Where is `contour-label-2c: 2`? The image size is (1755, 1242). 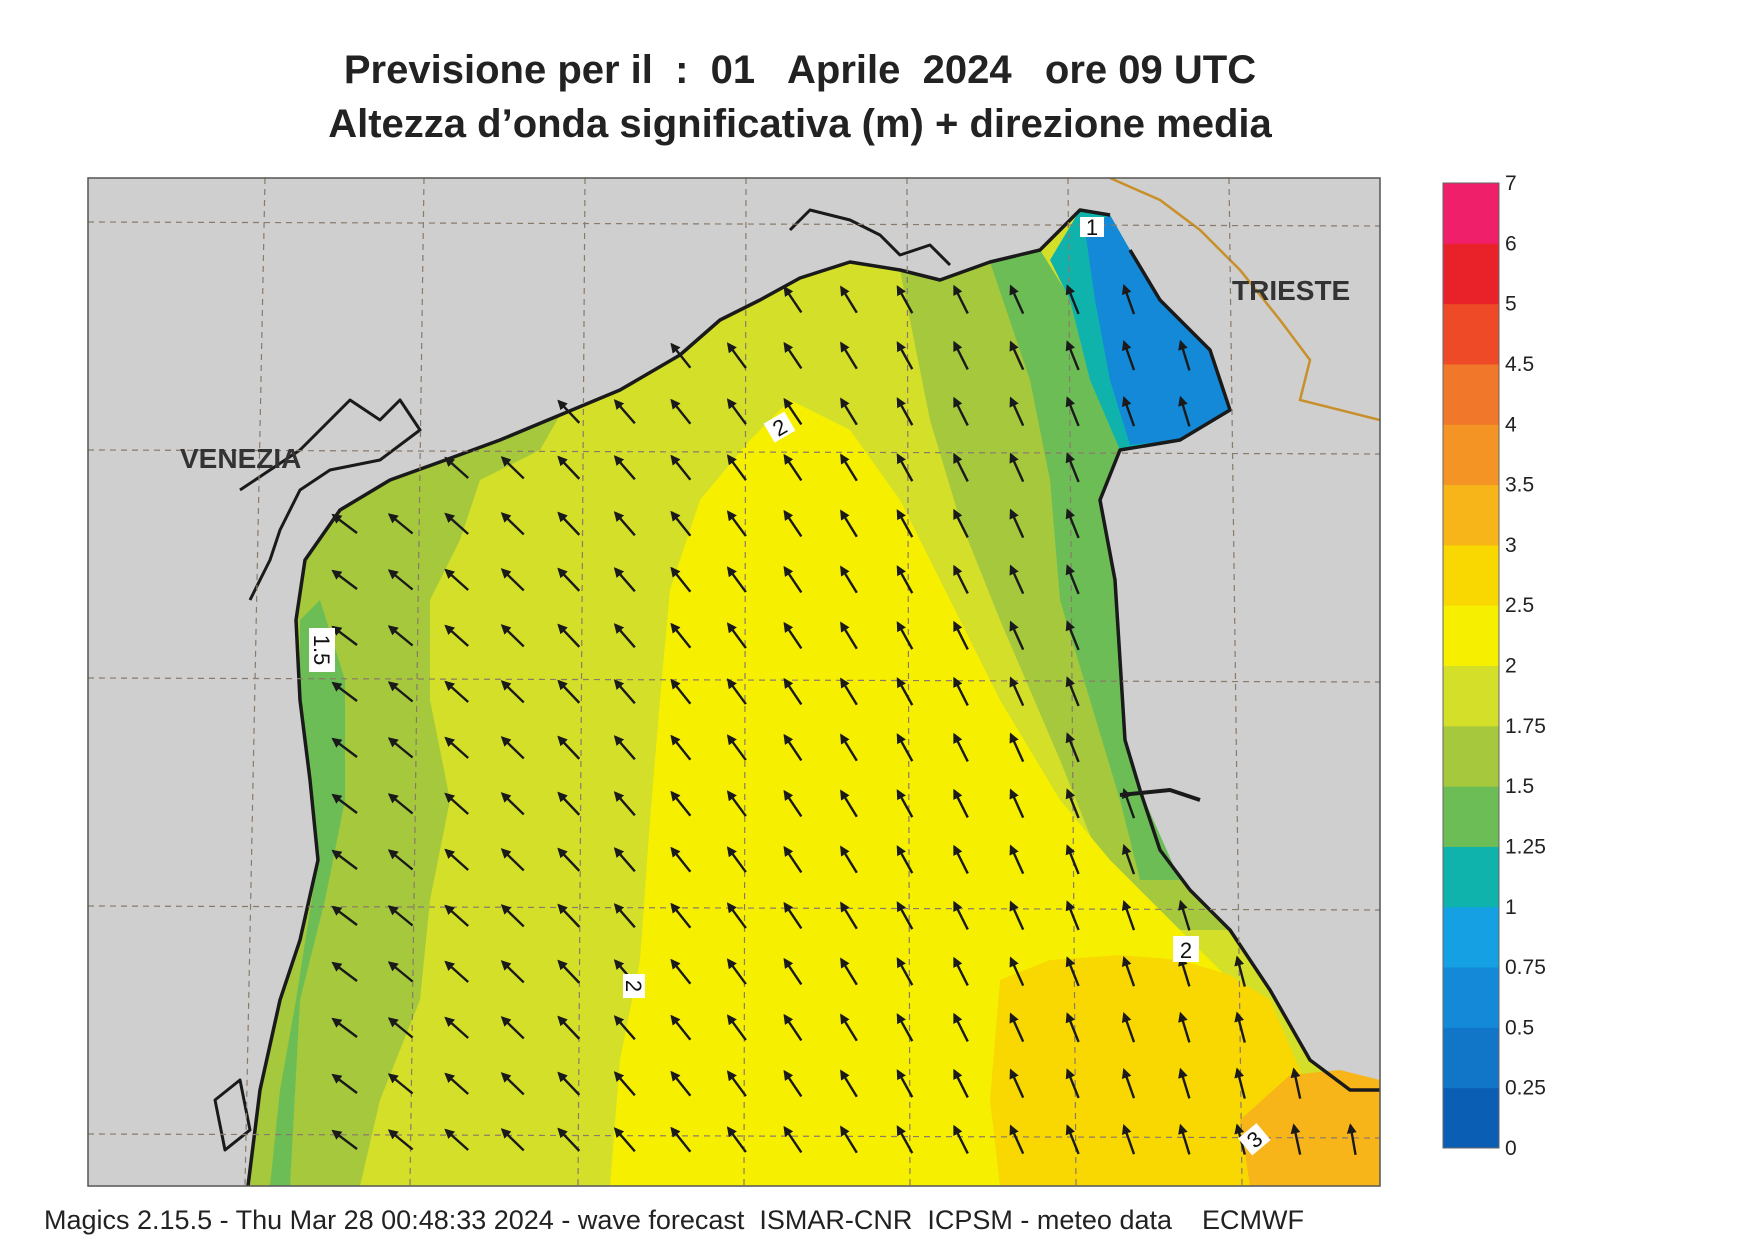
contour-label-2c: 2 is located at coordinates (1186, 950).